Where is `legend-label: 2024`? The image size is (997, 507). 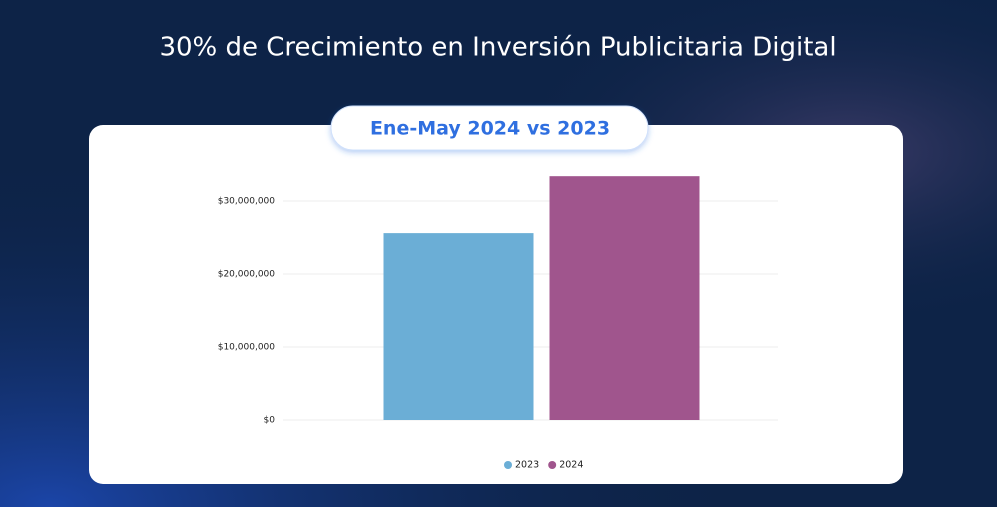 legend-label: 2024 is located at coordinates (571, 465).